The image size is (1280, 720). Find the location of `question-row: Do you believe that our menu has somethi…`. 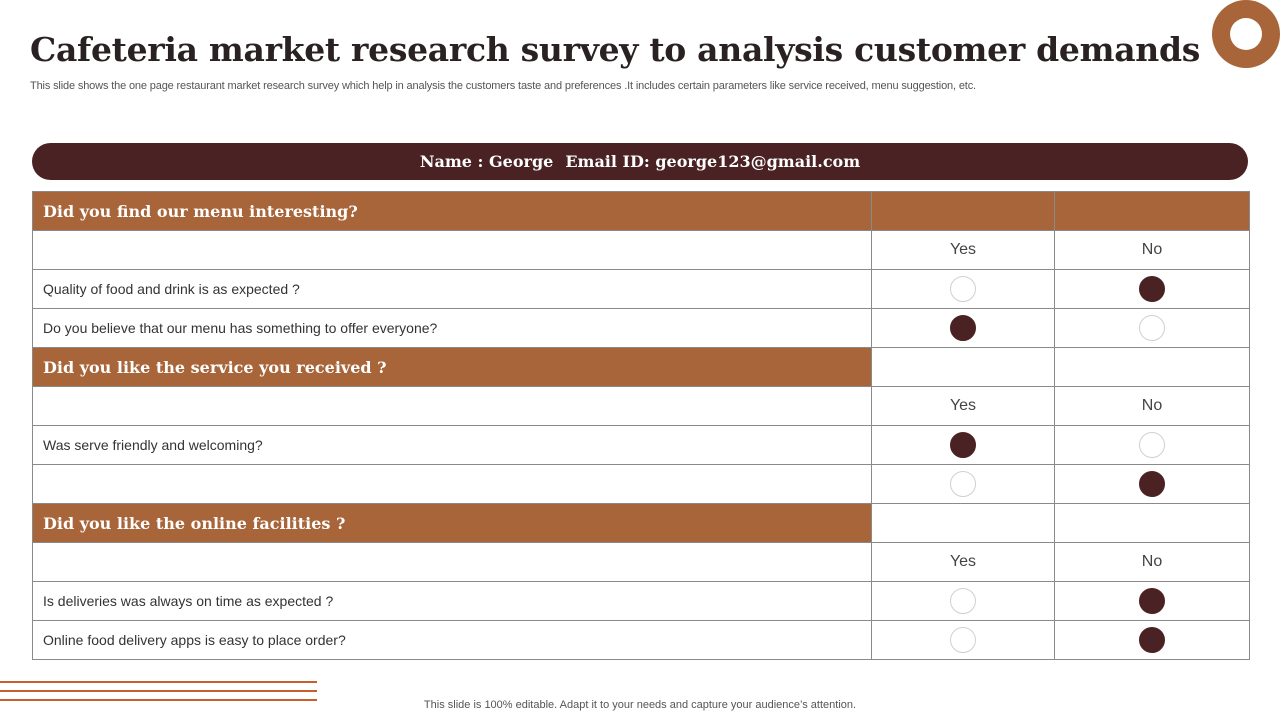

question-row: Do you believe that our menu has somethi… is located at coordinates (641, 328).